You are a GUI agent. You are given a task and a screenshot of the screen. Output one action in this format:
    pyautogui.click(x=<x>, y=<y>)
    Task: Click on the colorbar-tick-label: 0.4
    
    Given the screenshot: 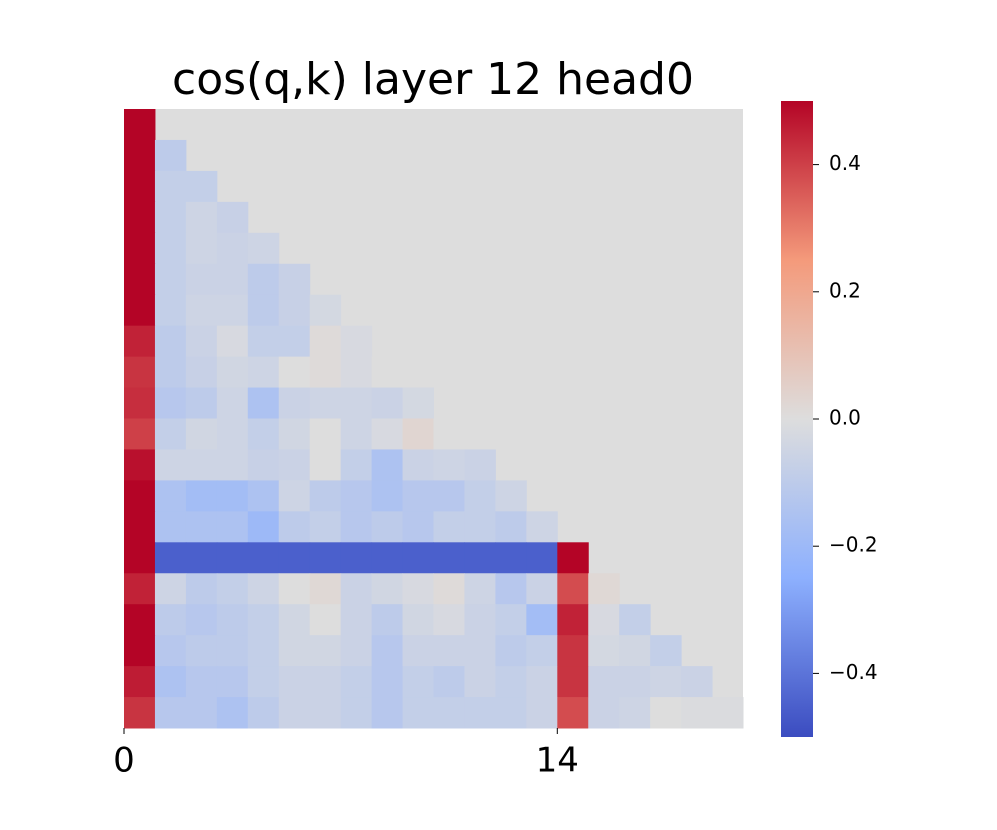 What is the action you would take?
    pyautogui.click(x=845, y=163)
    